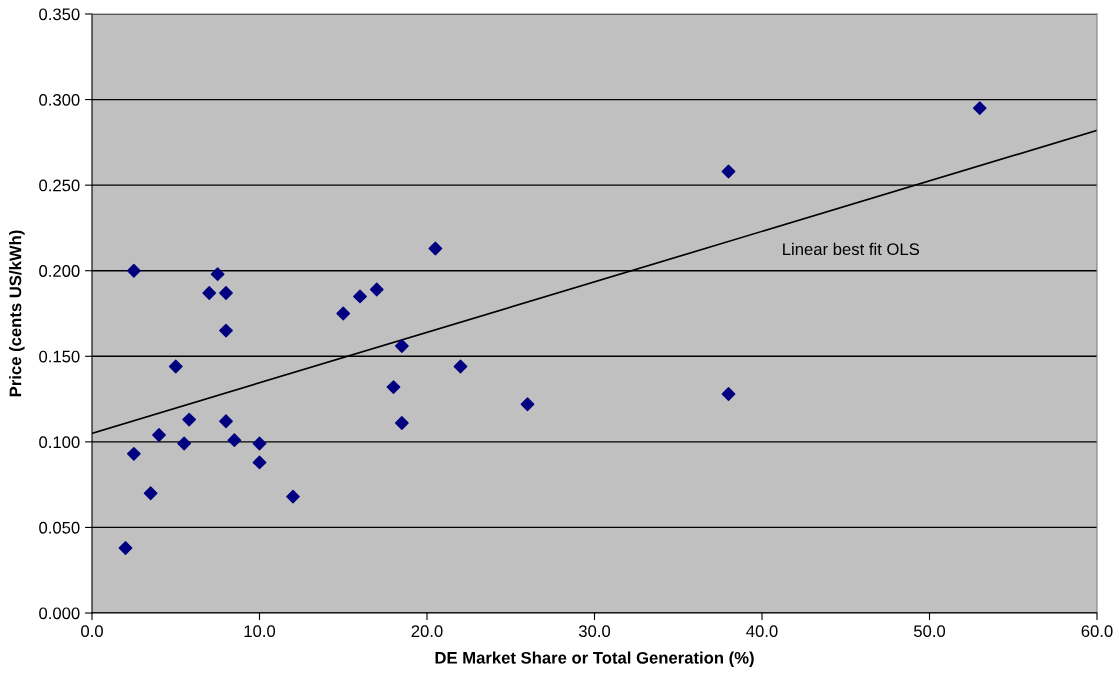 The width and height of the screenshot is (1119, 677). What do you see at coordinates (59, 527) in the screenshot?
I see `y-tick-label: 0.050` at bounding box center [59, 527].